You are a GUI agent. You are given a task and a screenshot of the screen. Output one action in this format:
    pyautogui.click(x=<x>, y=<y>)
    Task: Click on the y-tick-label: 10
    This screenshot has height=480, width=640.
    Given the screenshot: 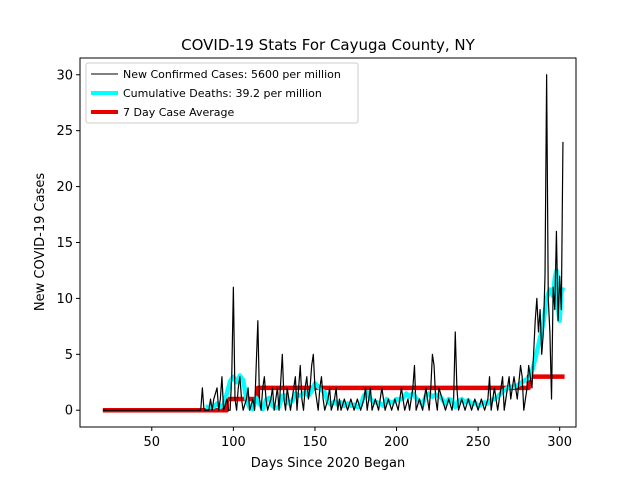 What is the action you would take?
    pyautogui.click(x=64, y=299)
    